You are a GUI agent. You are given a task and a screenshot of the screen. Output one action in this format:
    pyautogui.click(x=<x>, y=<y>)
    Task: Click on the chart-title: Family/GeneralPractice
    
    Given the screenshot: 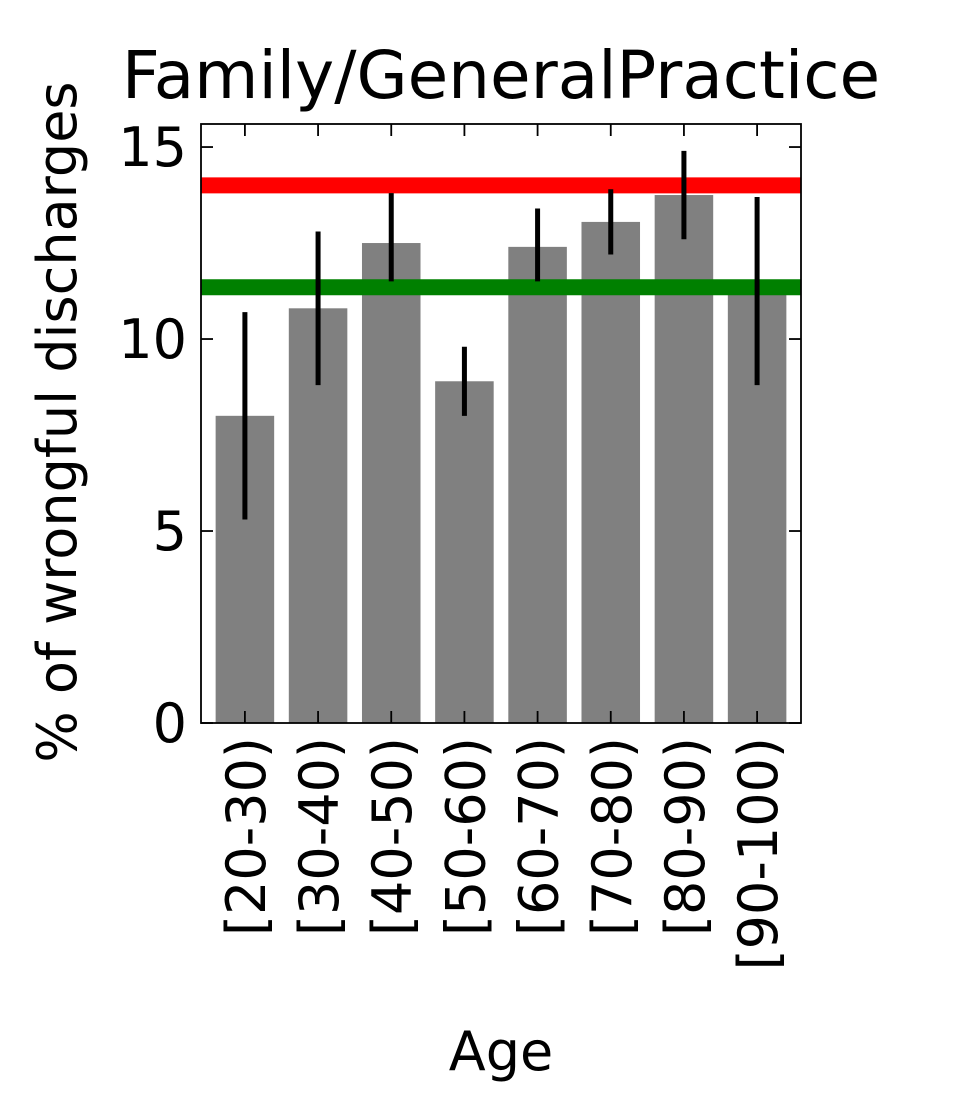 What is the action you would take?
    pyautogui.click(x=501, y=75)
    